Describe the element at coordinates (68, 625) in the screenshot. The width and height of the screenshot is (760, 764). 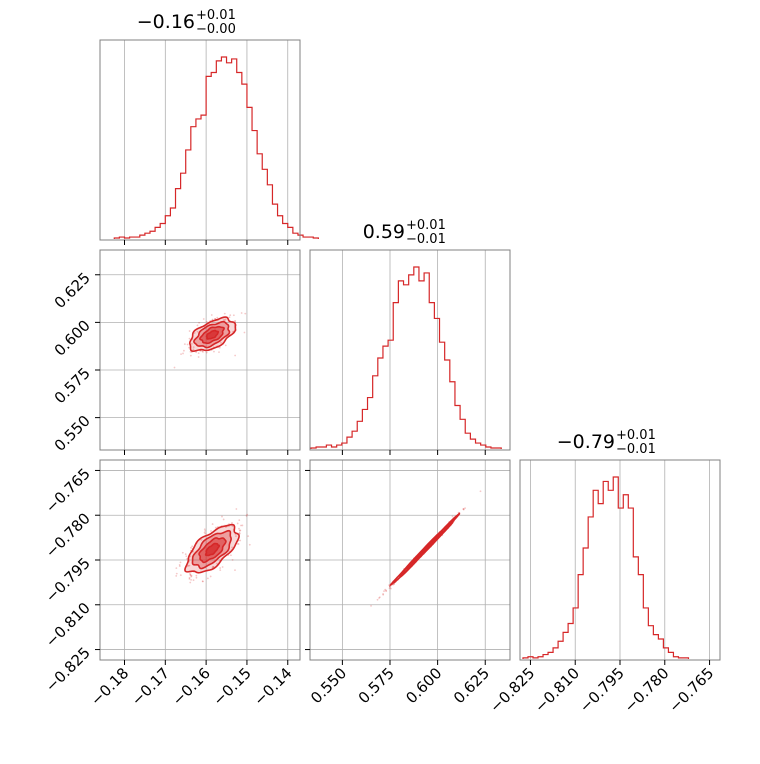
I see `y-tick-label-2-1: −0.810` at that location.